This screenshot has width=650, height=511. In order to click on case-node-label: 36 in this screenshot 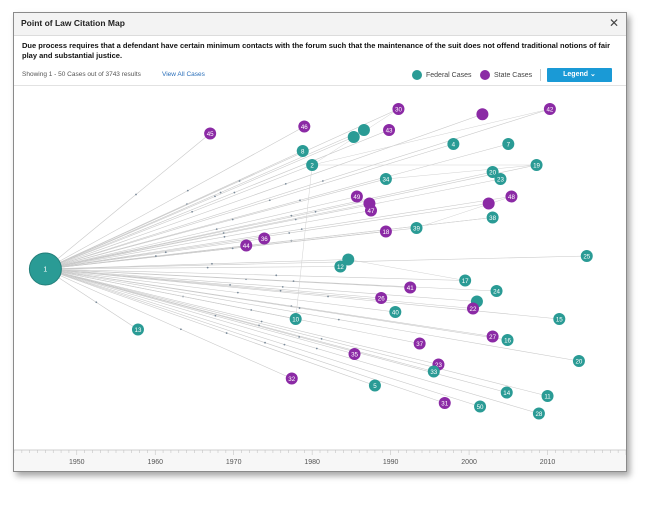, I will do `click(264, 239)`.